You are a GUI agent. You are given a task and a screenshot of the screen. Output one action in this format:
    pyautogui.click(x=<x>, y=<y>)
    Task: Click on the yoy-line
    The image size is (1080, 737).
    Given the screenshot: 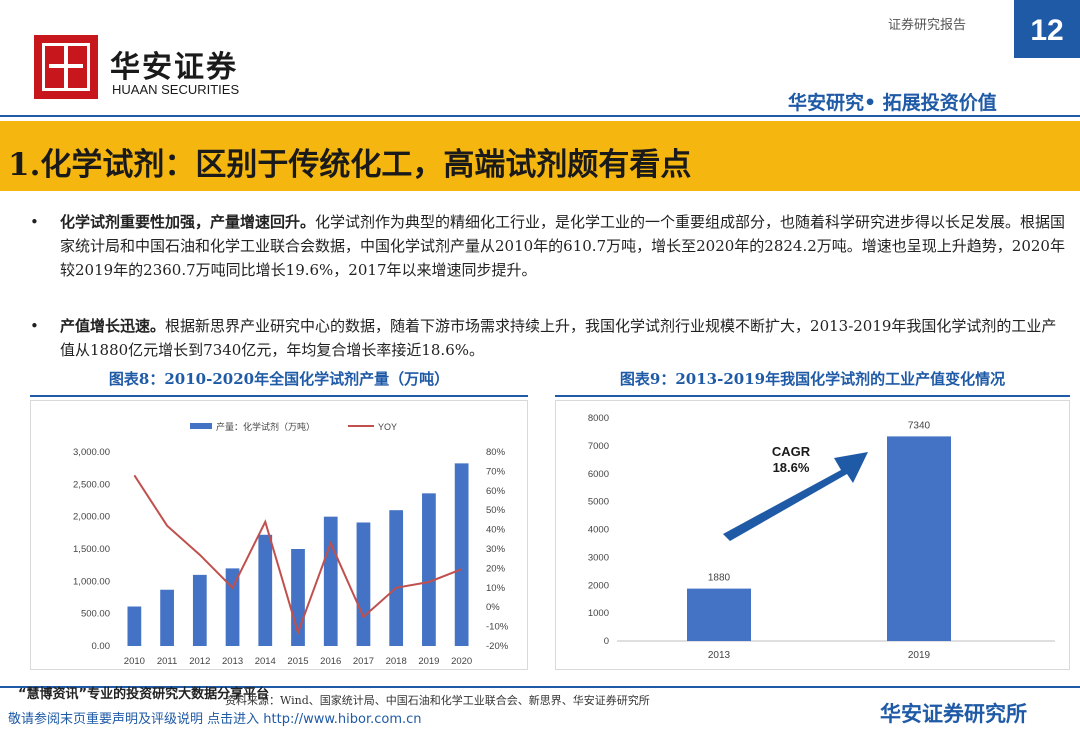 What is the action you would take?
    pyautogui.click(x=298, y=555)
    